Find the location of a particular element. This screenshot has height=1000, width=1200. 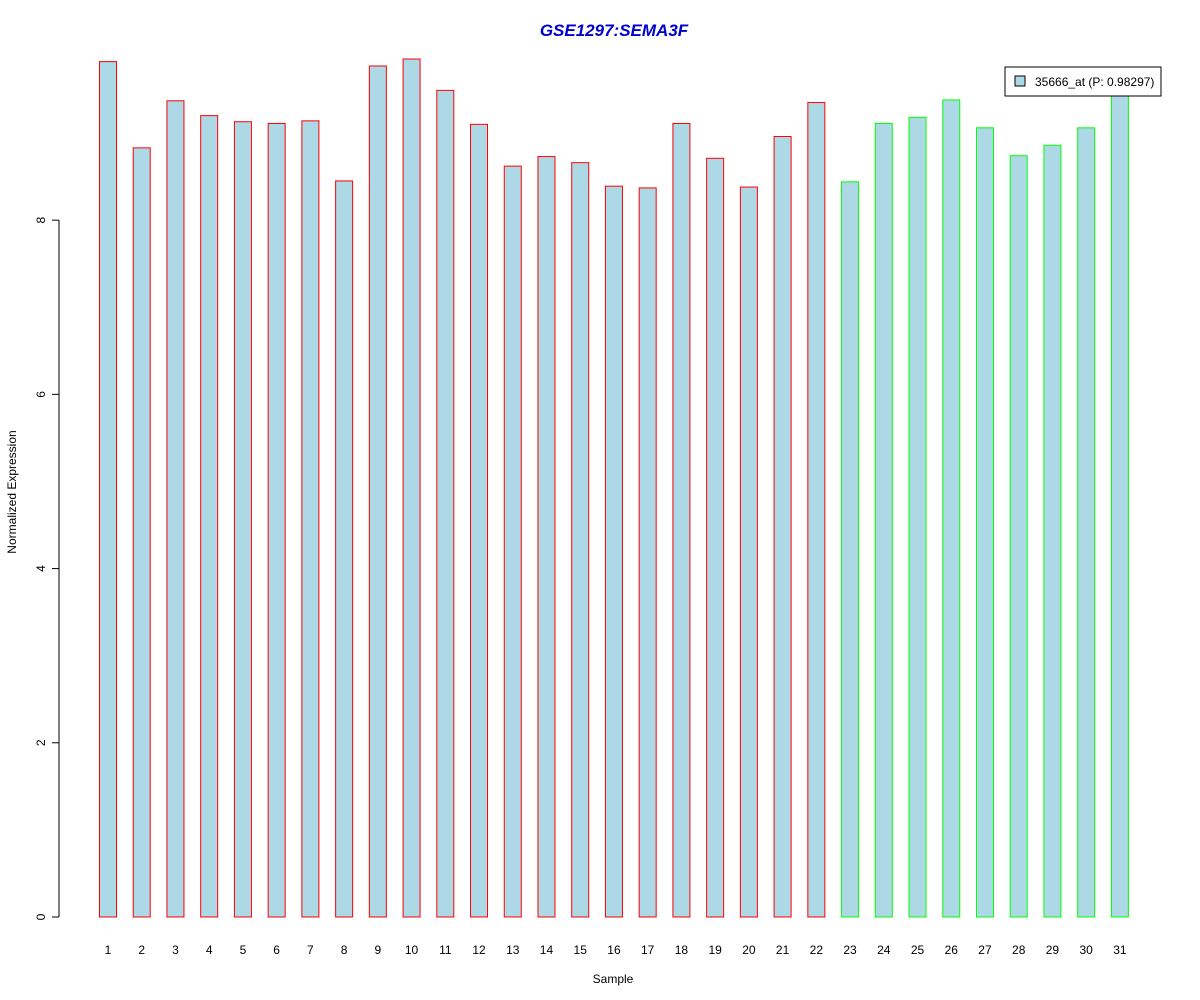

x-tick-label: 11 is located at coordinates (445, 950).